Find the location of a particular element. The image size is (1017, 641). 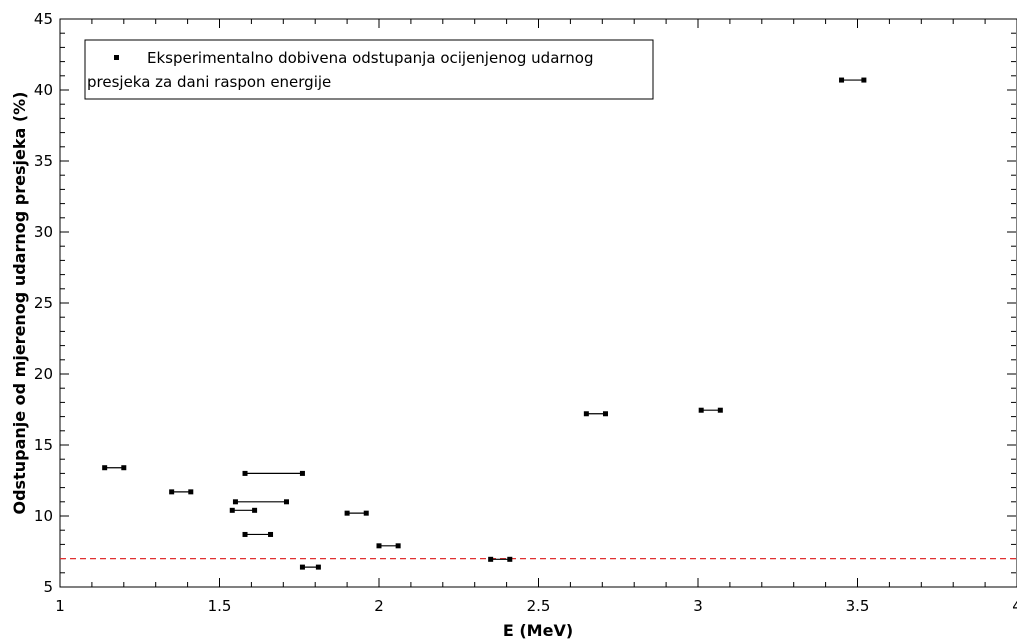

y-tick-label: 30 is located at coordinates (43, 232).